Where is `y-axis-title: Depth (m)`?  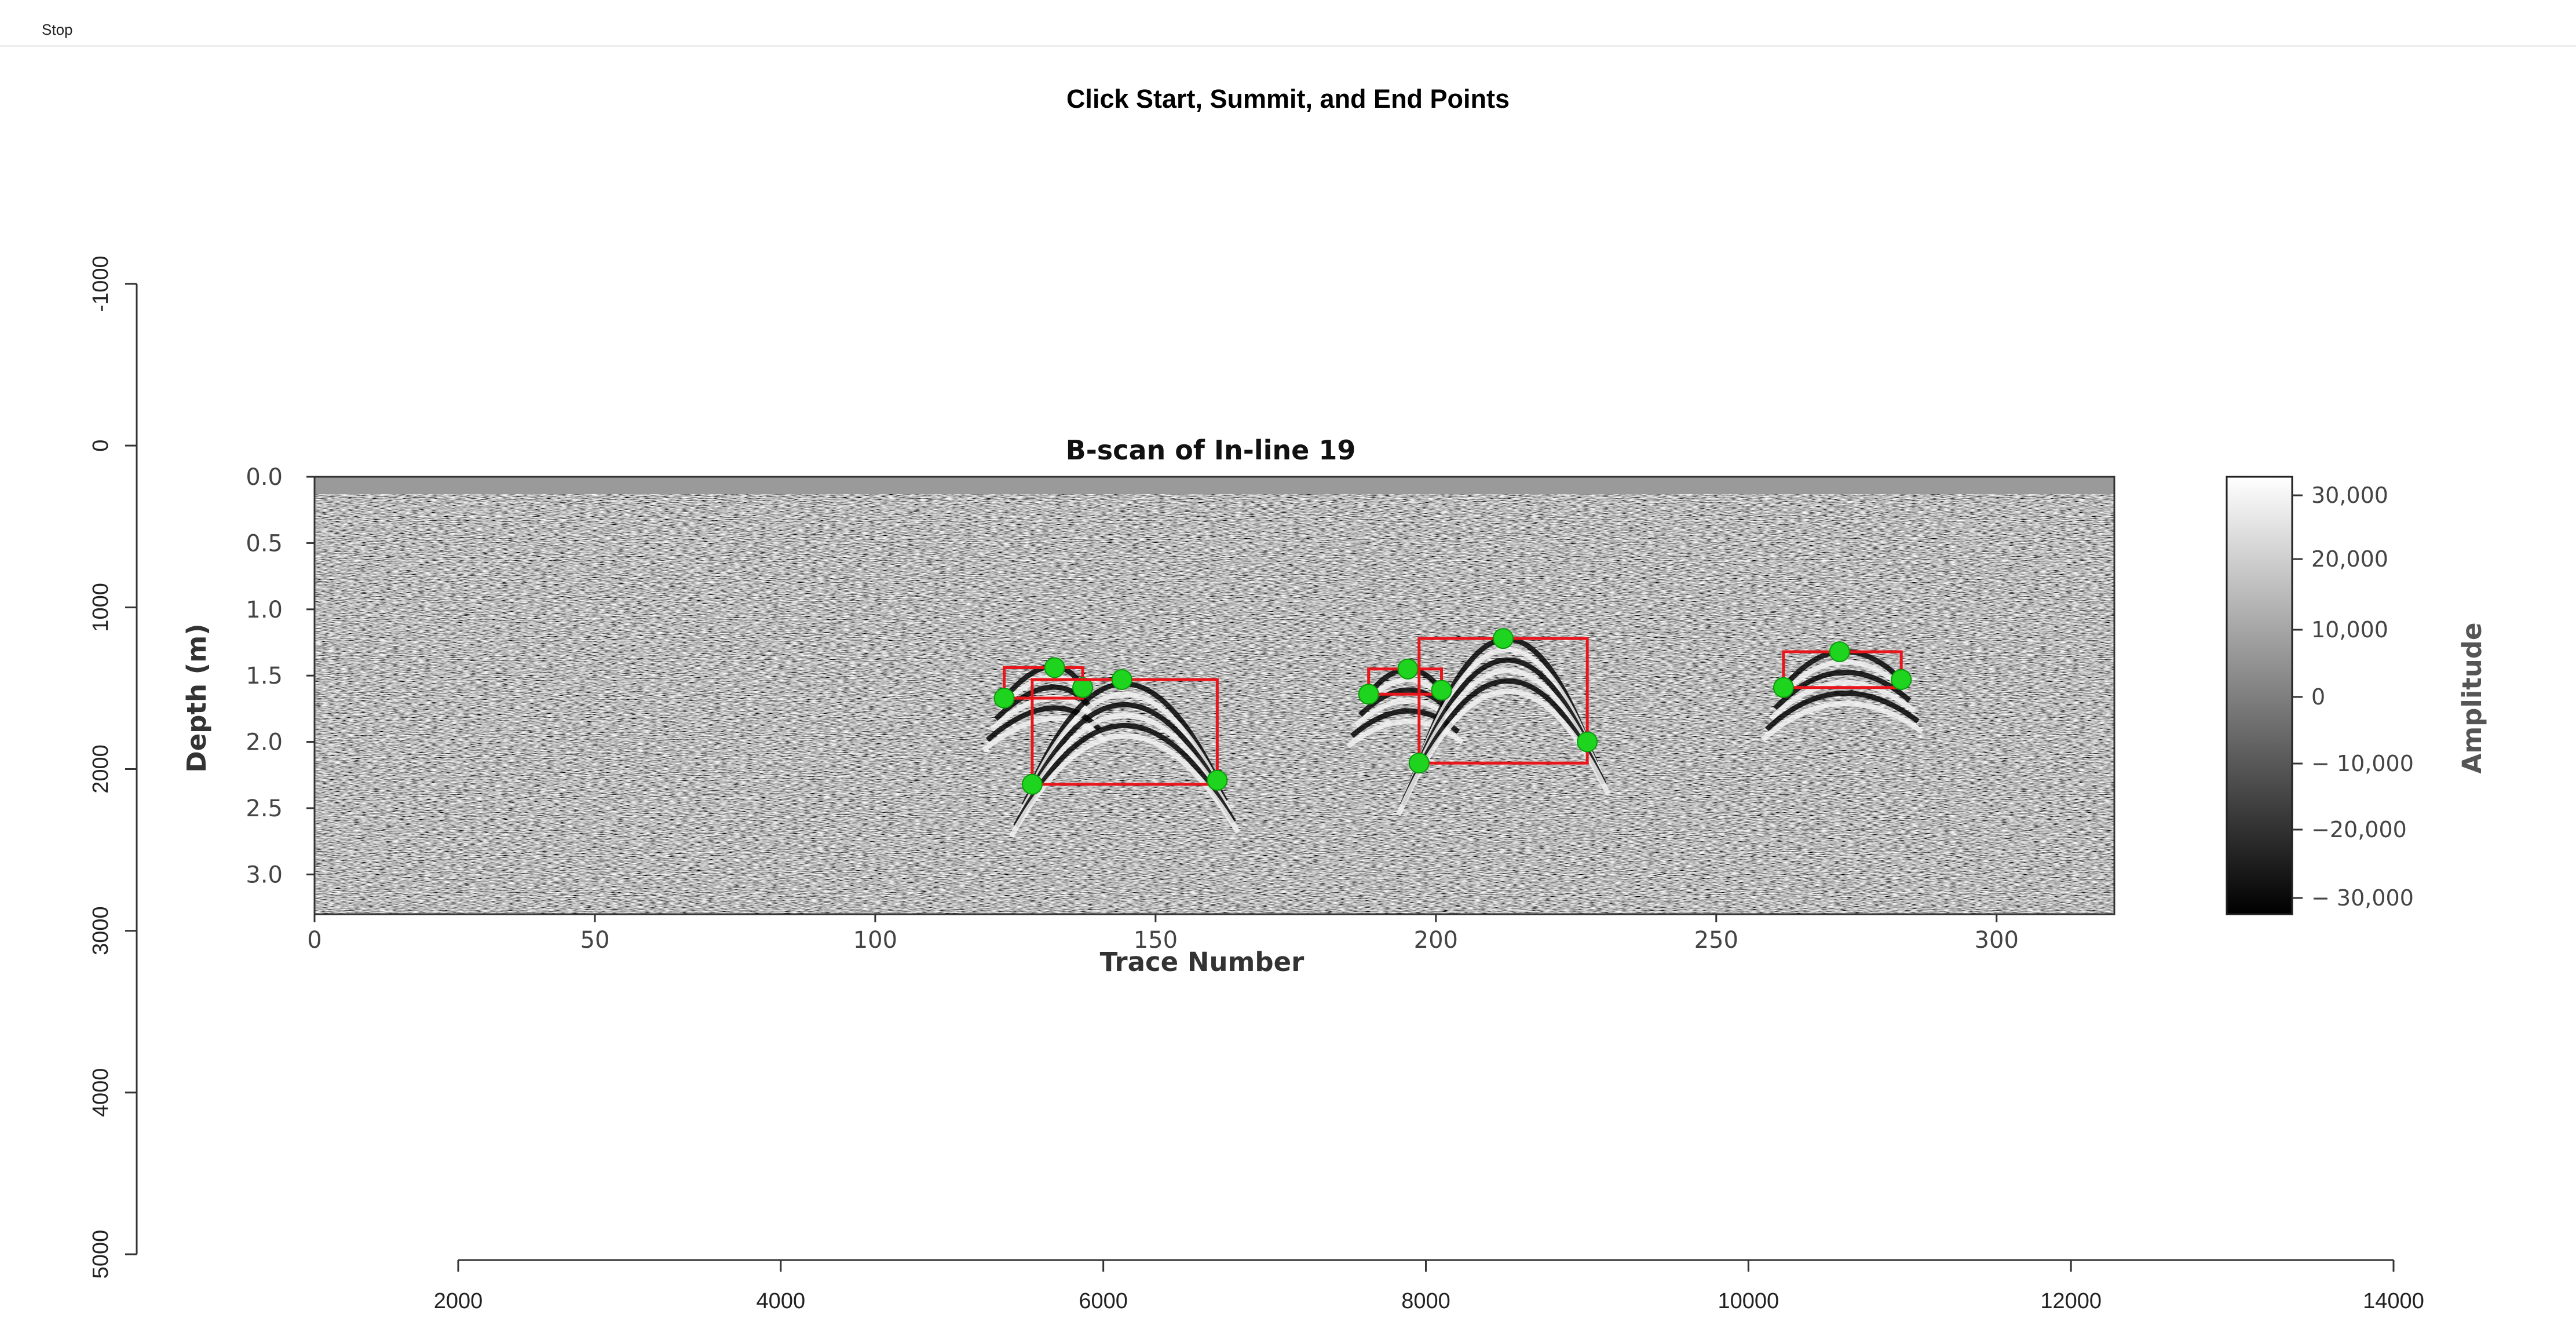
y-axis-title: Depth (m) is located at coordinates (197, 697).